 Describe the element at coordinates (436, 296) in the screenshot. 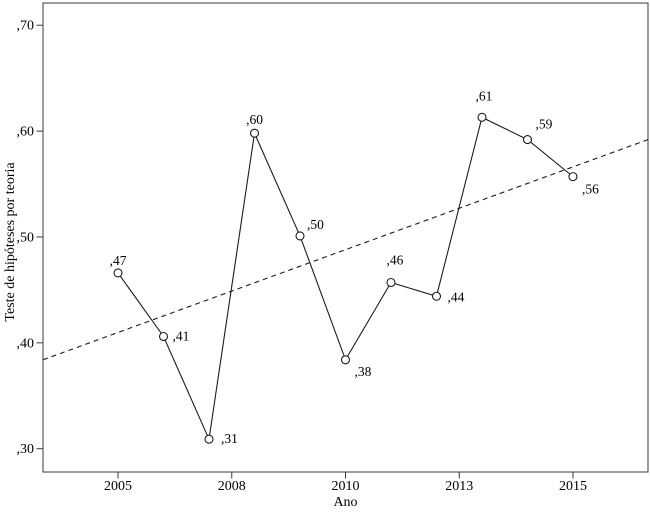

I see `data-point-2012` at that location.